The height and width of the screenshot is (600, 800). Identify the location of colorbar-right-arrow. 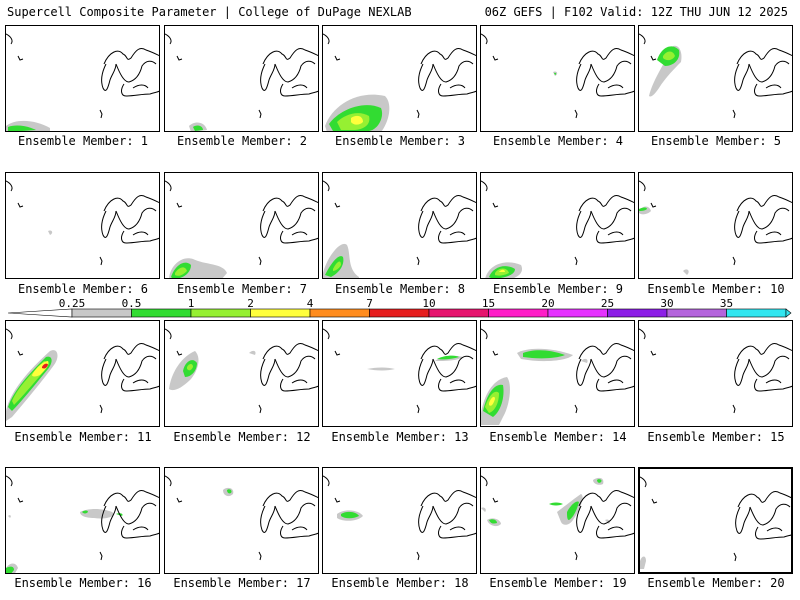
(788, 313).